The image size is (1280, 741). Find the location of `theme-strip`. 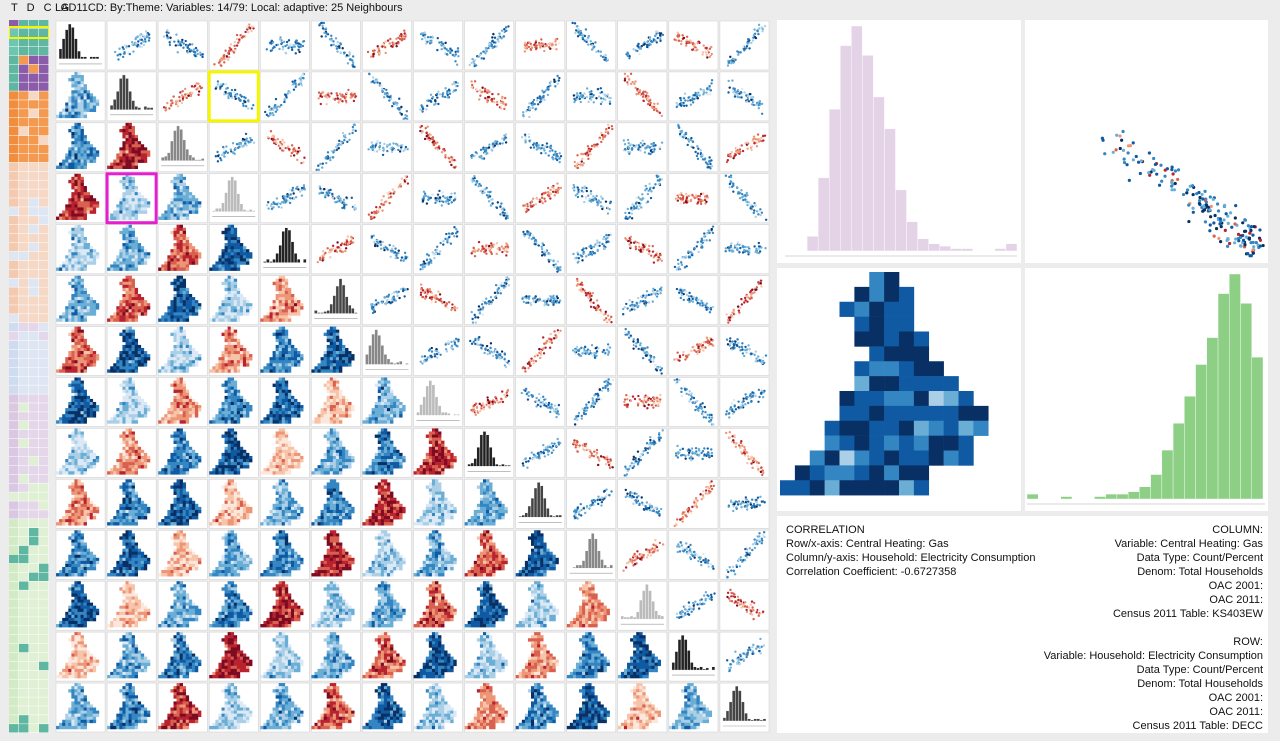

theme-strip is located at coordinates (29, 376).